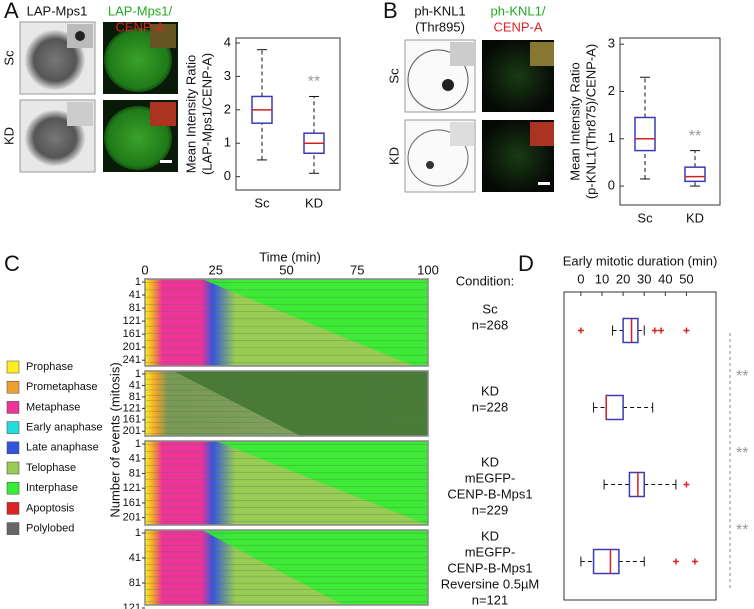 The image size is (754, 609). I want to click on condition-label: n=229, so click(490, 509).